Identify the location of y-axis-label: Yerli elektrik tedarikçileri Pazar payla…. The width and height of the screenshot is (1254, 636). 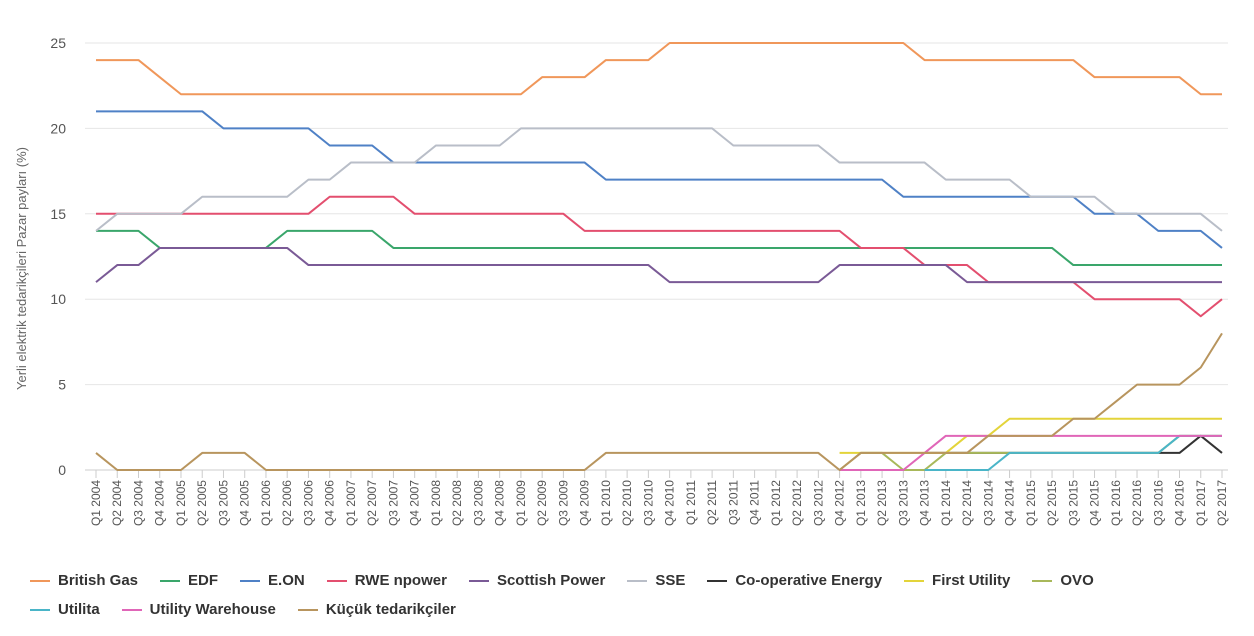
(21, 268).